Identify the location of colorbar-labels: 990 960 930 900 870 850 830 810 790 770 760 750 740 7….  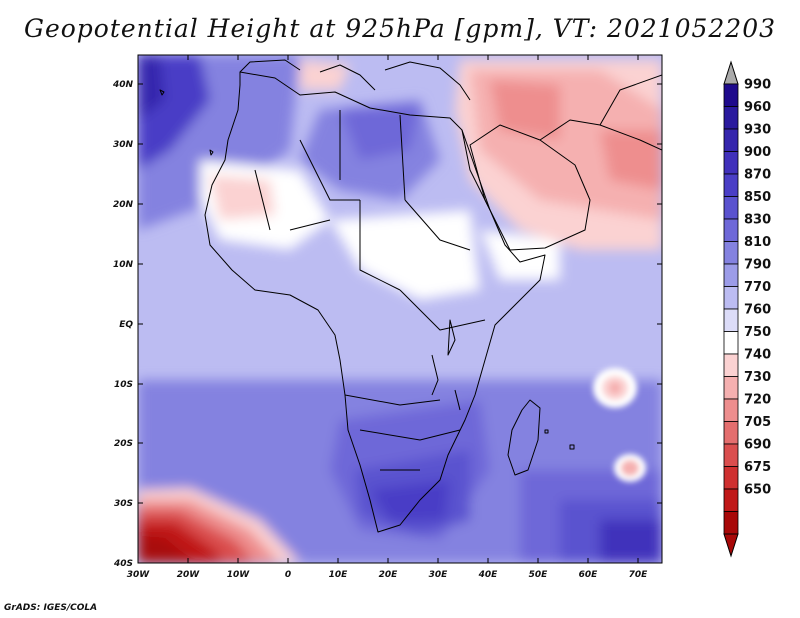
(757, 288).